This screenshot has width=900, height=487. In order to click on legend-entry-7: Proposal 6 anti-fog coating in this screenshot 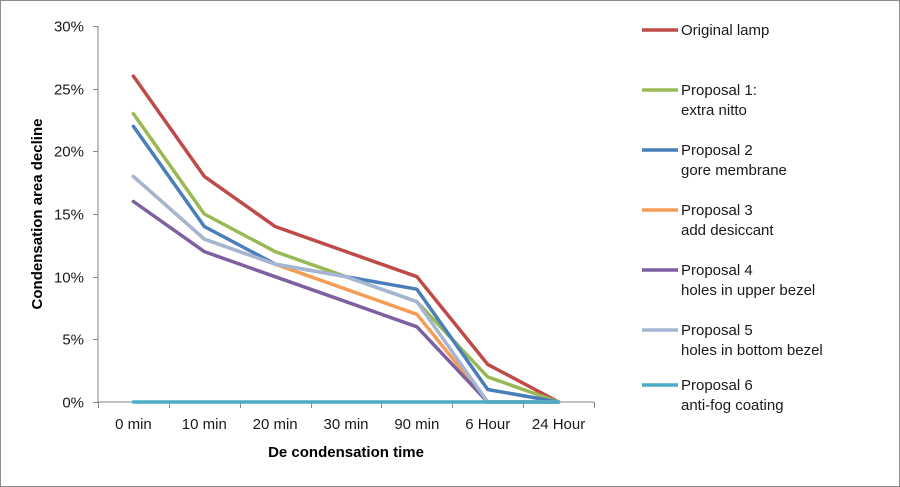, I will do `click(713, 395)`.